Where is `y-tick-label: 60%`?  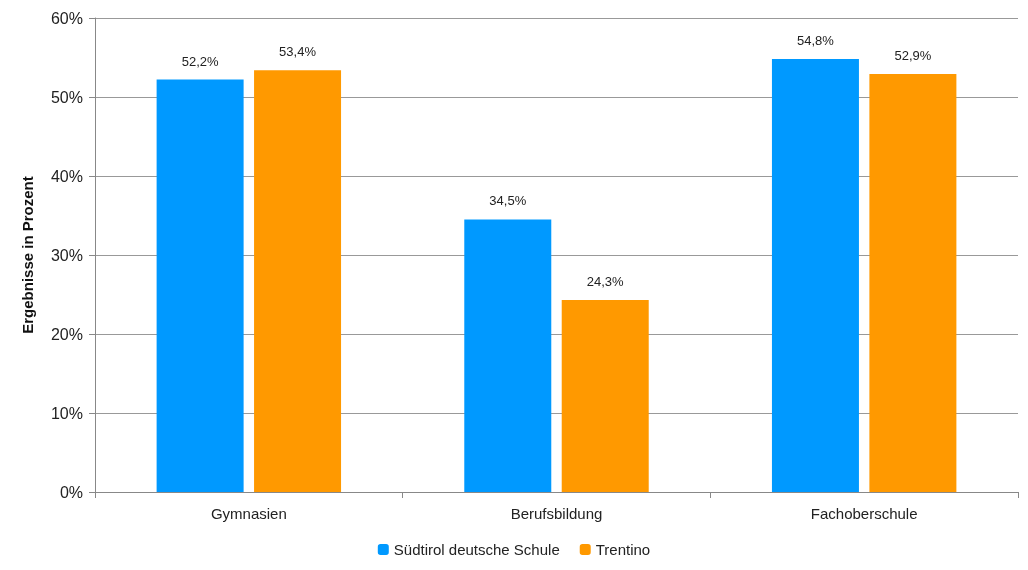
y-tick-label: 60% is located at coordinates (66, 18).